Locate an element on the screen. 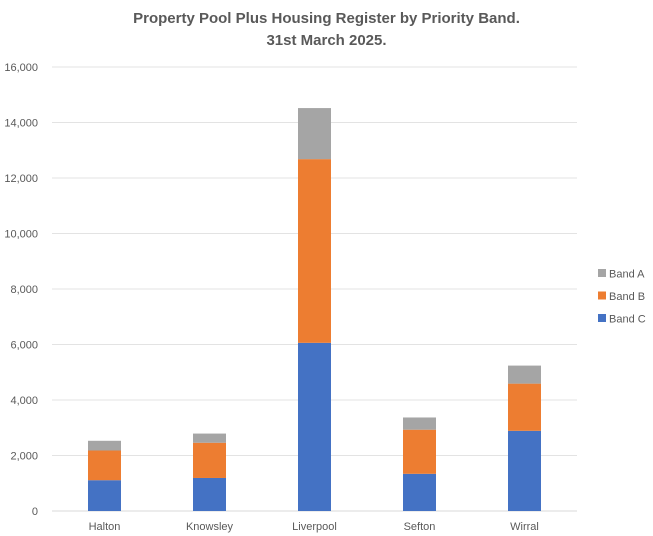 Image resolution: width=653 pixels, height=536 pixels. bar-band-a-liverpool is located at coordinates (314, 134).